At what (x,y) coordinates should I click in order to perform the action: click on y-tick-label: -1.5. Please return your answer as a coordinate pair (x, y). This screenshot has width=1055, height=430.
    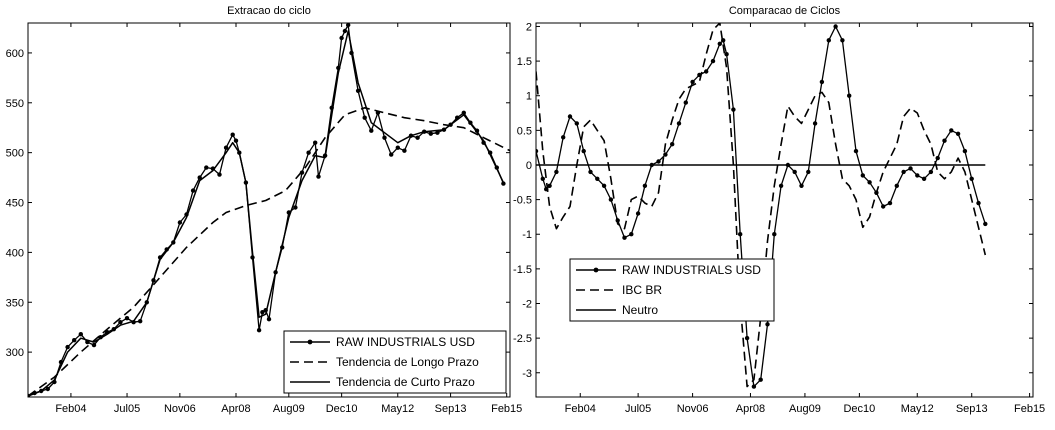
    Looking at the image, I should click on (522, 270).